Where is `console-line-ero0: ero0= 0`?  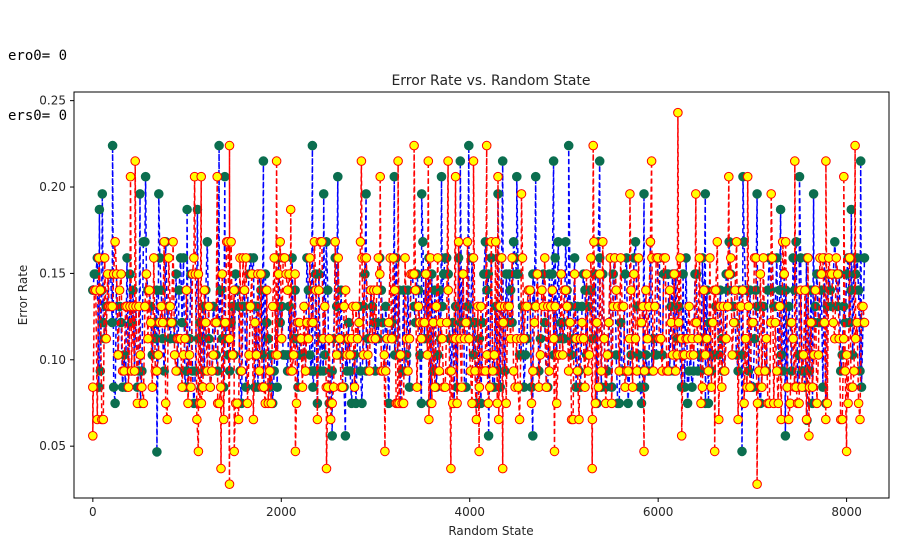
console-line-ero0: ero0= 0 is located at coordinates (38, 56).